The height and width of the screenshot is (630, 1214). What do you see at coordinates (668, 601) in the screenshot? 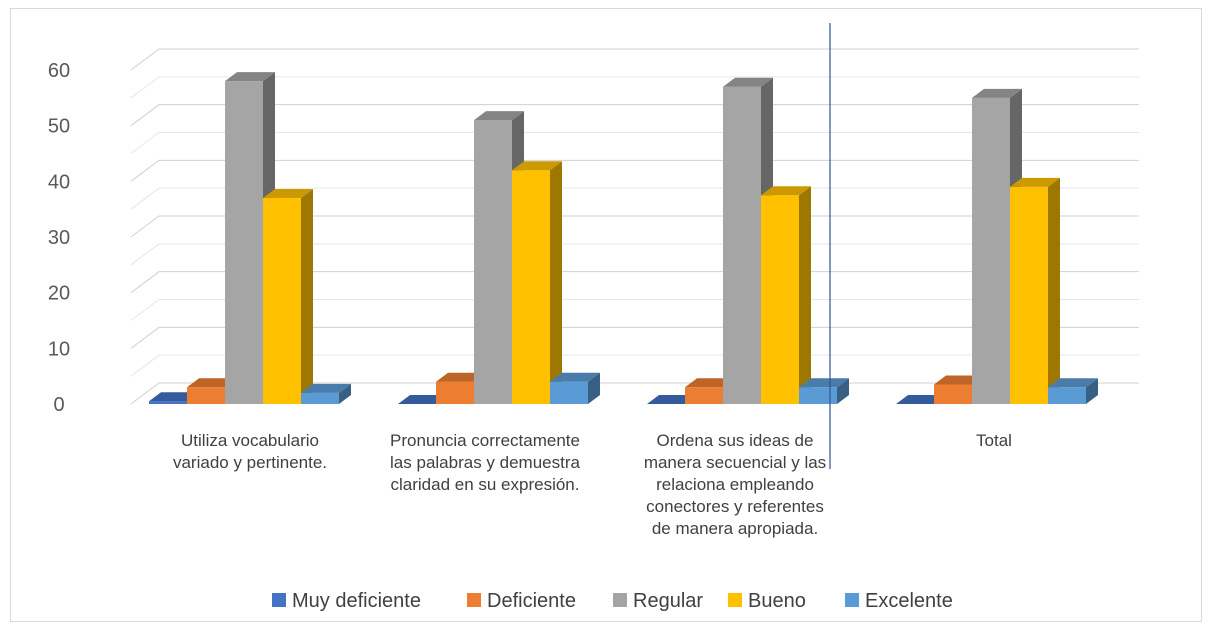
I see `legend-label: Regular` at bounding box center [668, 601].